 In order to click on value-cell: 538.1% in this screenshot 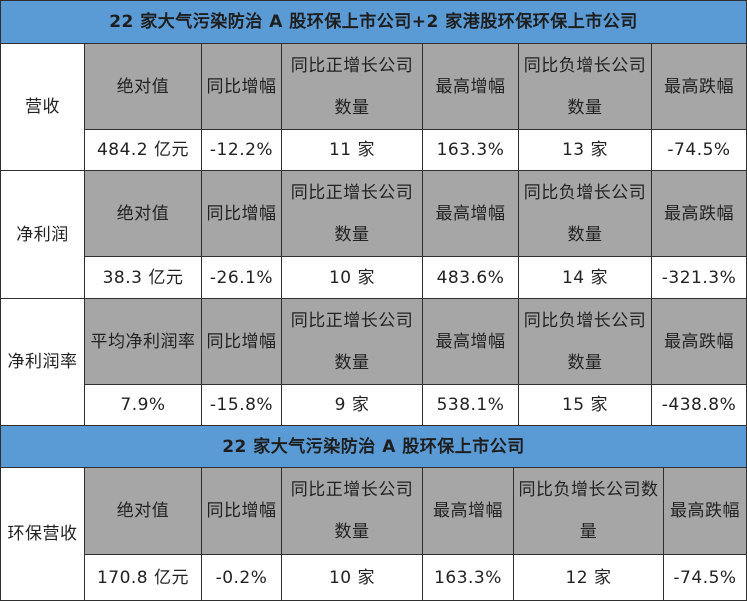, I will do `click(471, 405)`.